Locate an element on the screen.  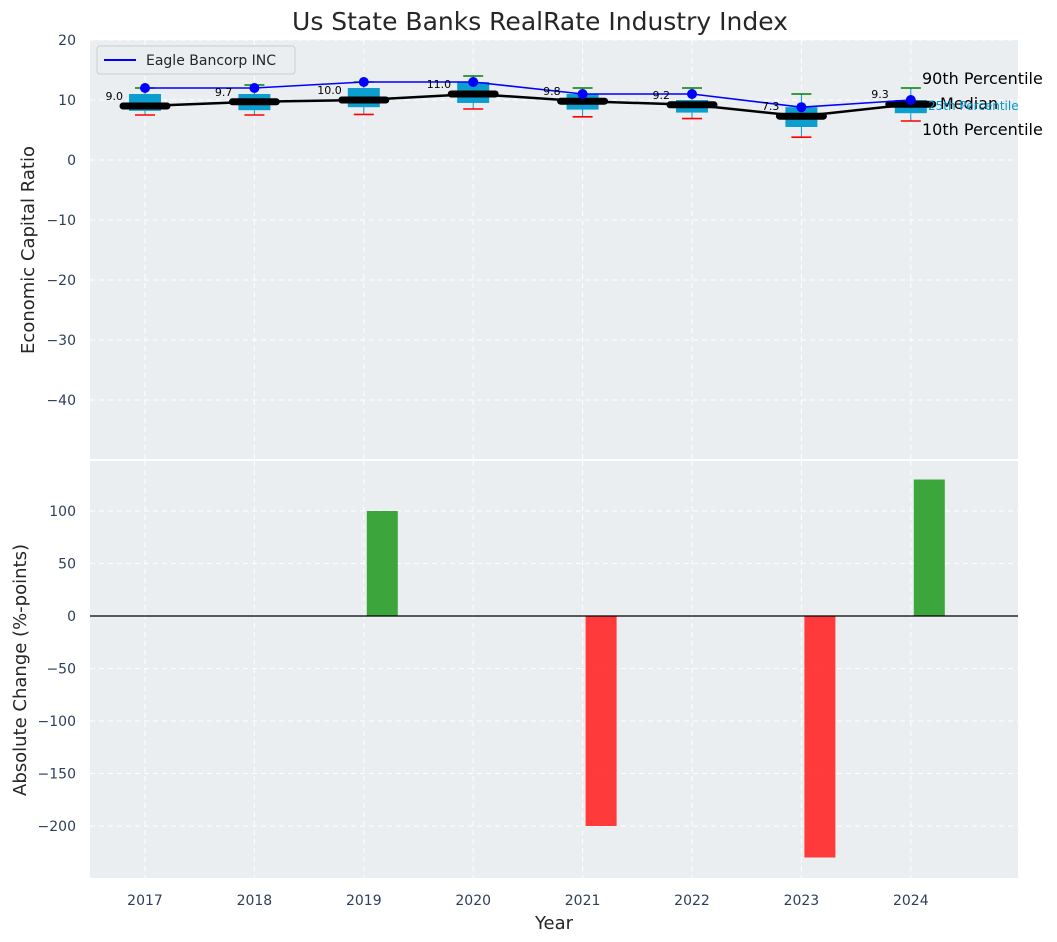
company-line is located at coordinates (528, 95).